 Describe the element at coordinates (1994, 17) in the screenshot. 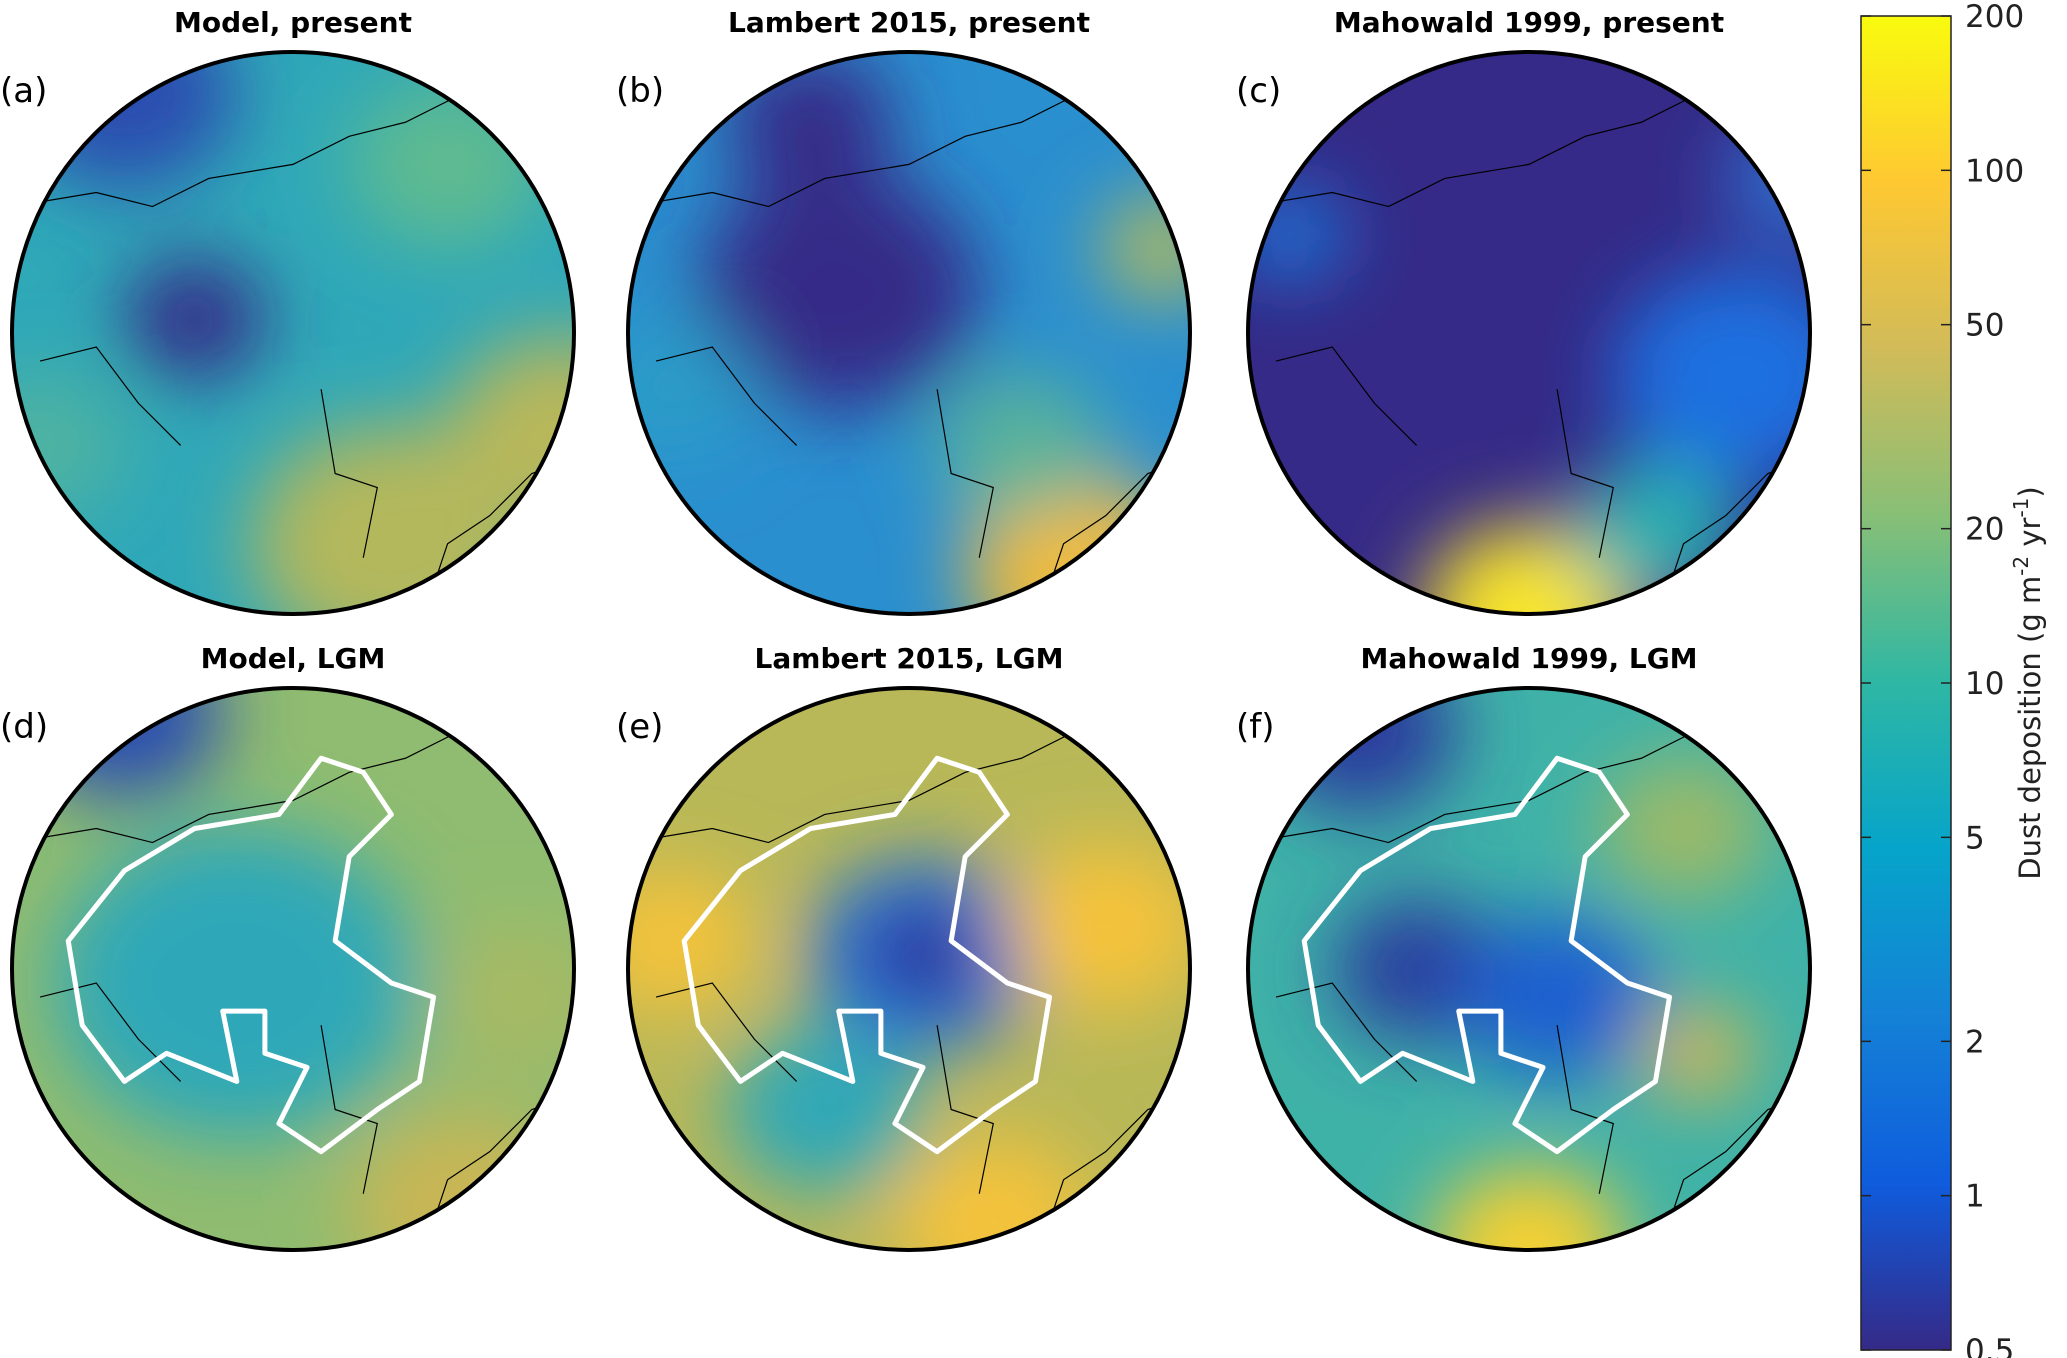

I see `colorbar-tick-label: 200` at that location.